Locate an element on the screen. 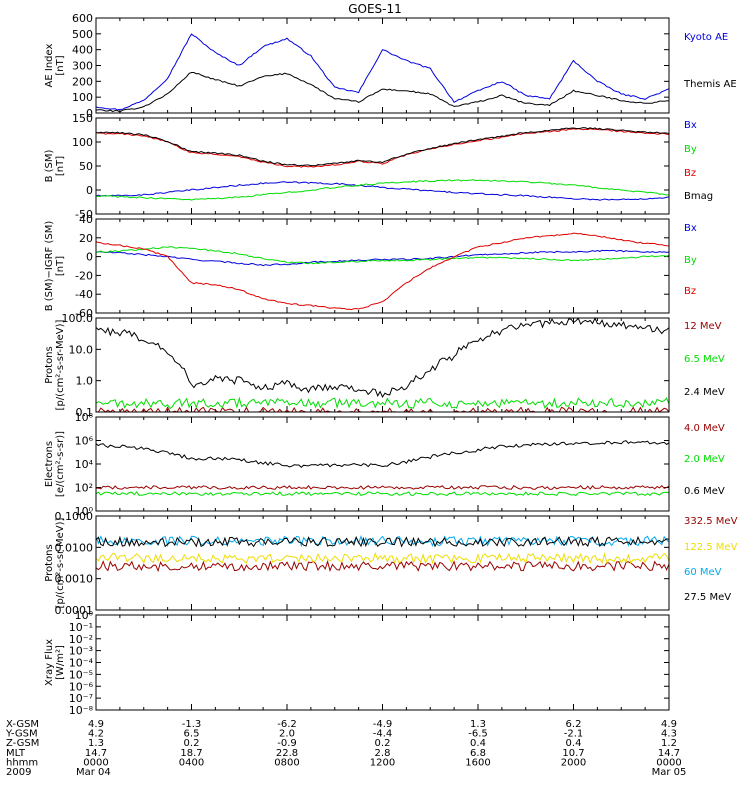  row-value: 10.7 is located at coordinates (573, 753).